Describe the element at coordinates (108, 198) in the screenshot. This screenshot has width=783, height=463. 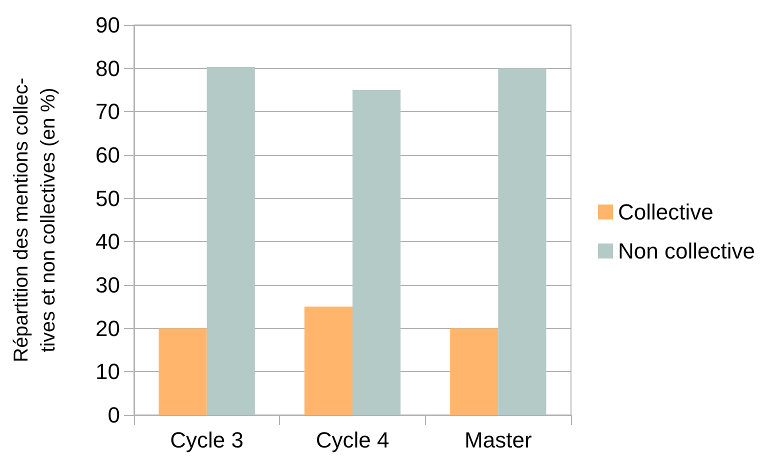
I see `y-tick-label: 50` at that location.